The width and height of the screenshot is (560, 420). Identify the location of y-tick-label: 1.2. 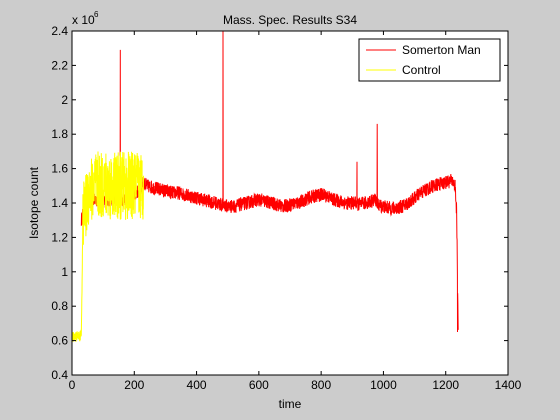
(59, 237).